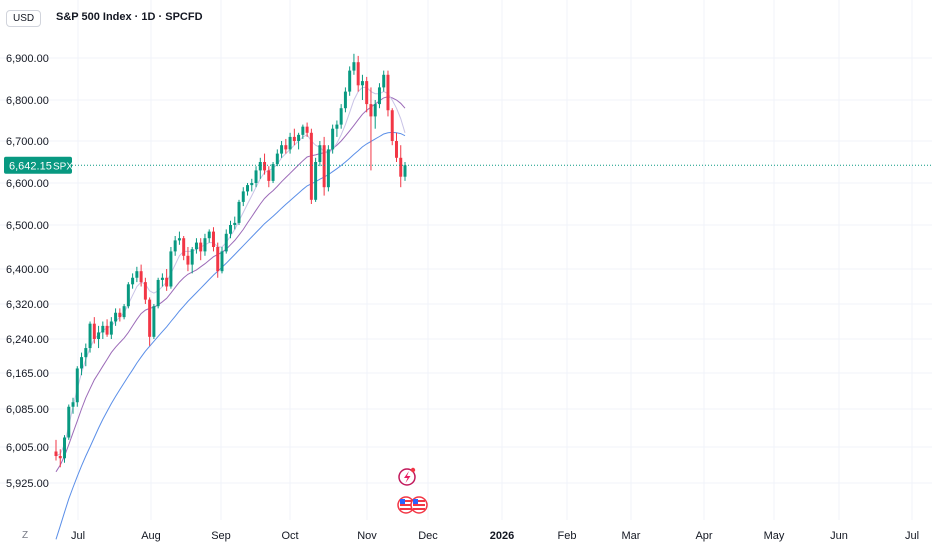 The image size is (932, 550). What do you see at coordinates (30, 166) in the screenshot?
I see `price-tag-value: 6,642.15` at bounding box center [30, 166].